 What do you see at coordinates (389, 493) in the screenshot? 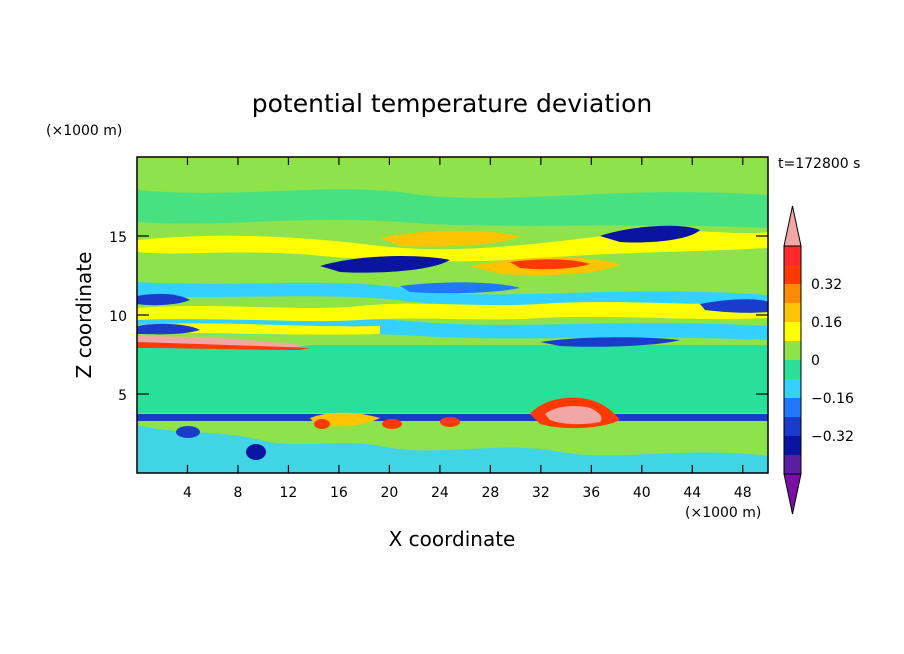
I see `x-tick-label: 20` at bounding box center [389, 493].